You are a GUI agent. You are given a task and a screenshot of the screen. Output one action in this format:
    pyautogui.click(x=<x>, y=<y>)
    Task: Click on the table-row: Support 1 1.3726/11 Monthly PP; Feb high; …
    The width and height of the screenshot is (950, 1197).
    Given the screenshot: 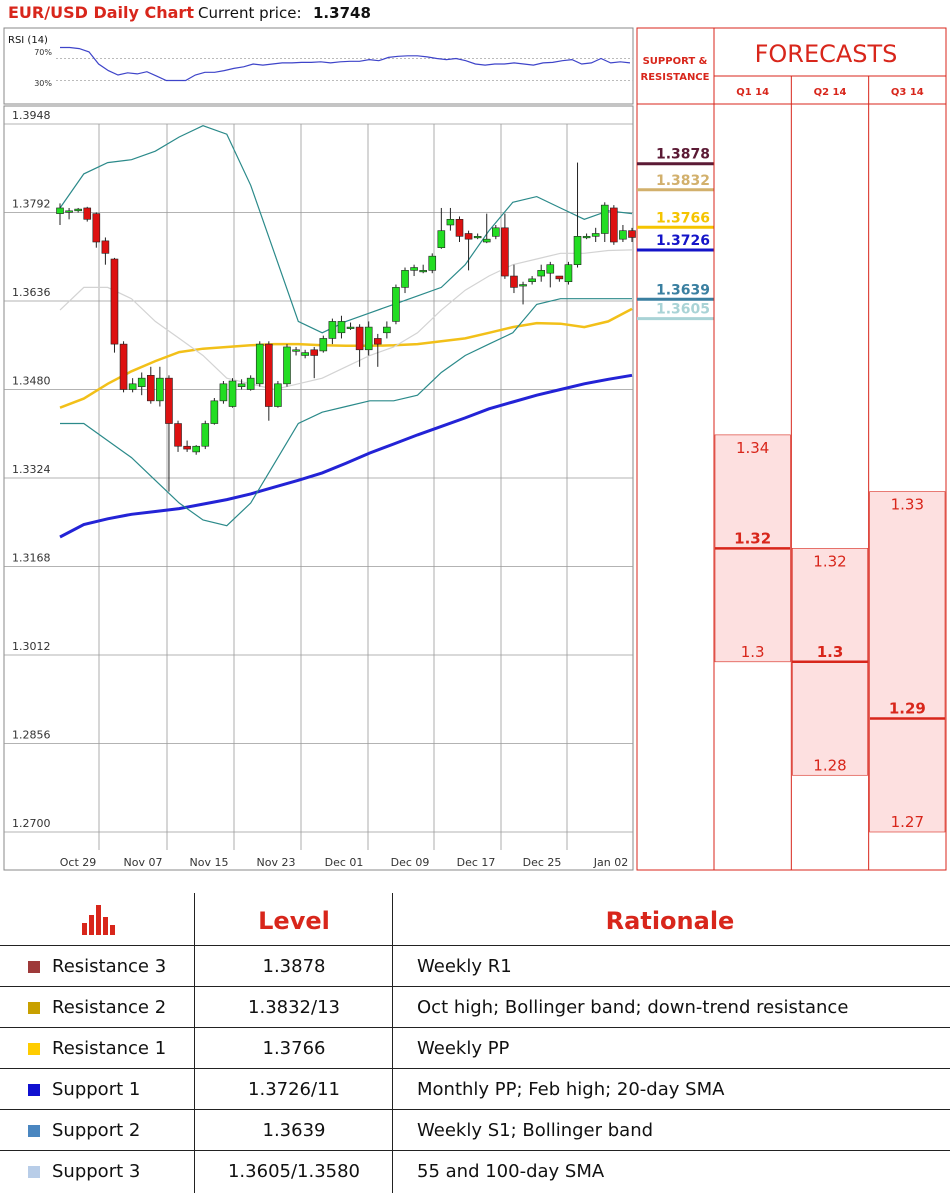 What is the action you would take?
    pyautogui.click(x=475, y=1089)
    